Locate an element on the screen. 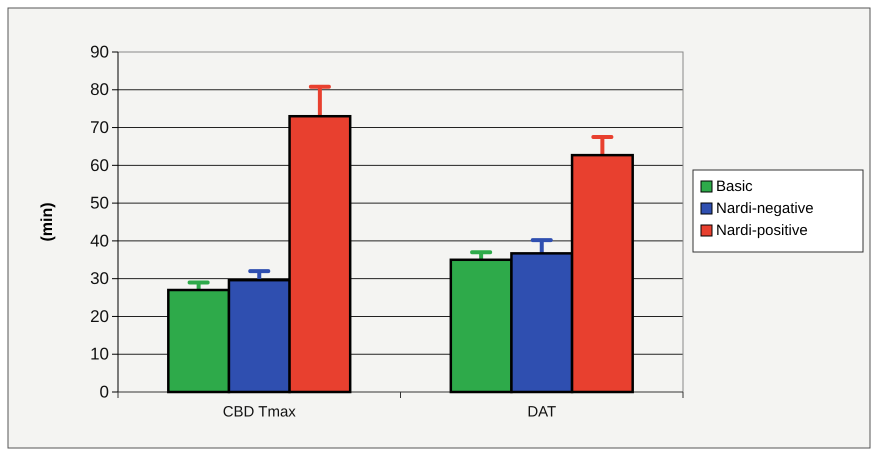  y-tick-label: 0 is located at coordinates (104, 392).